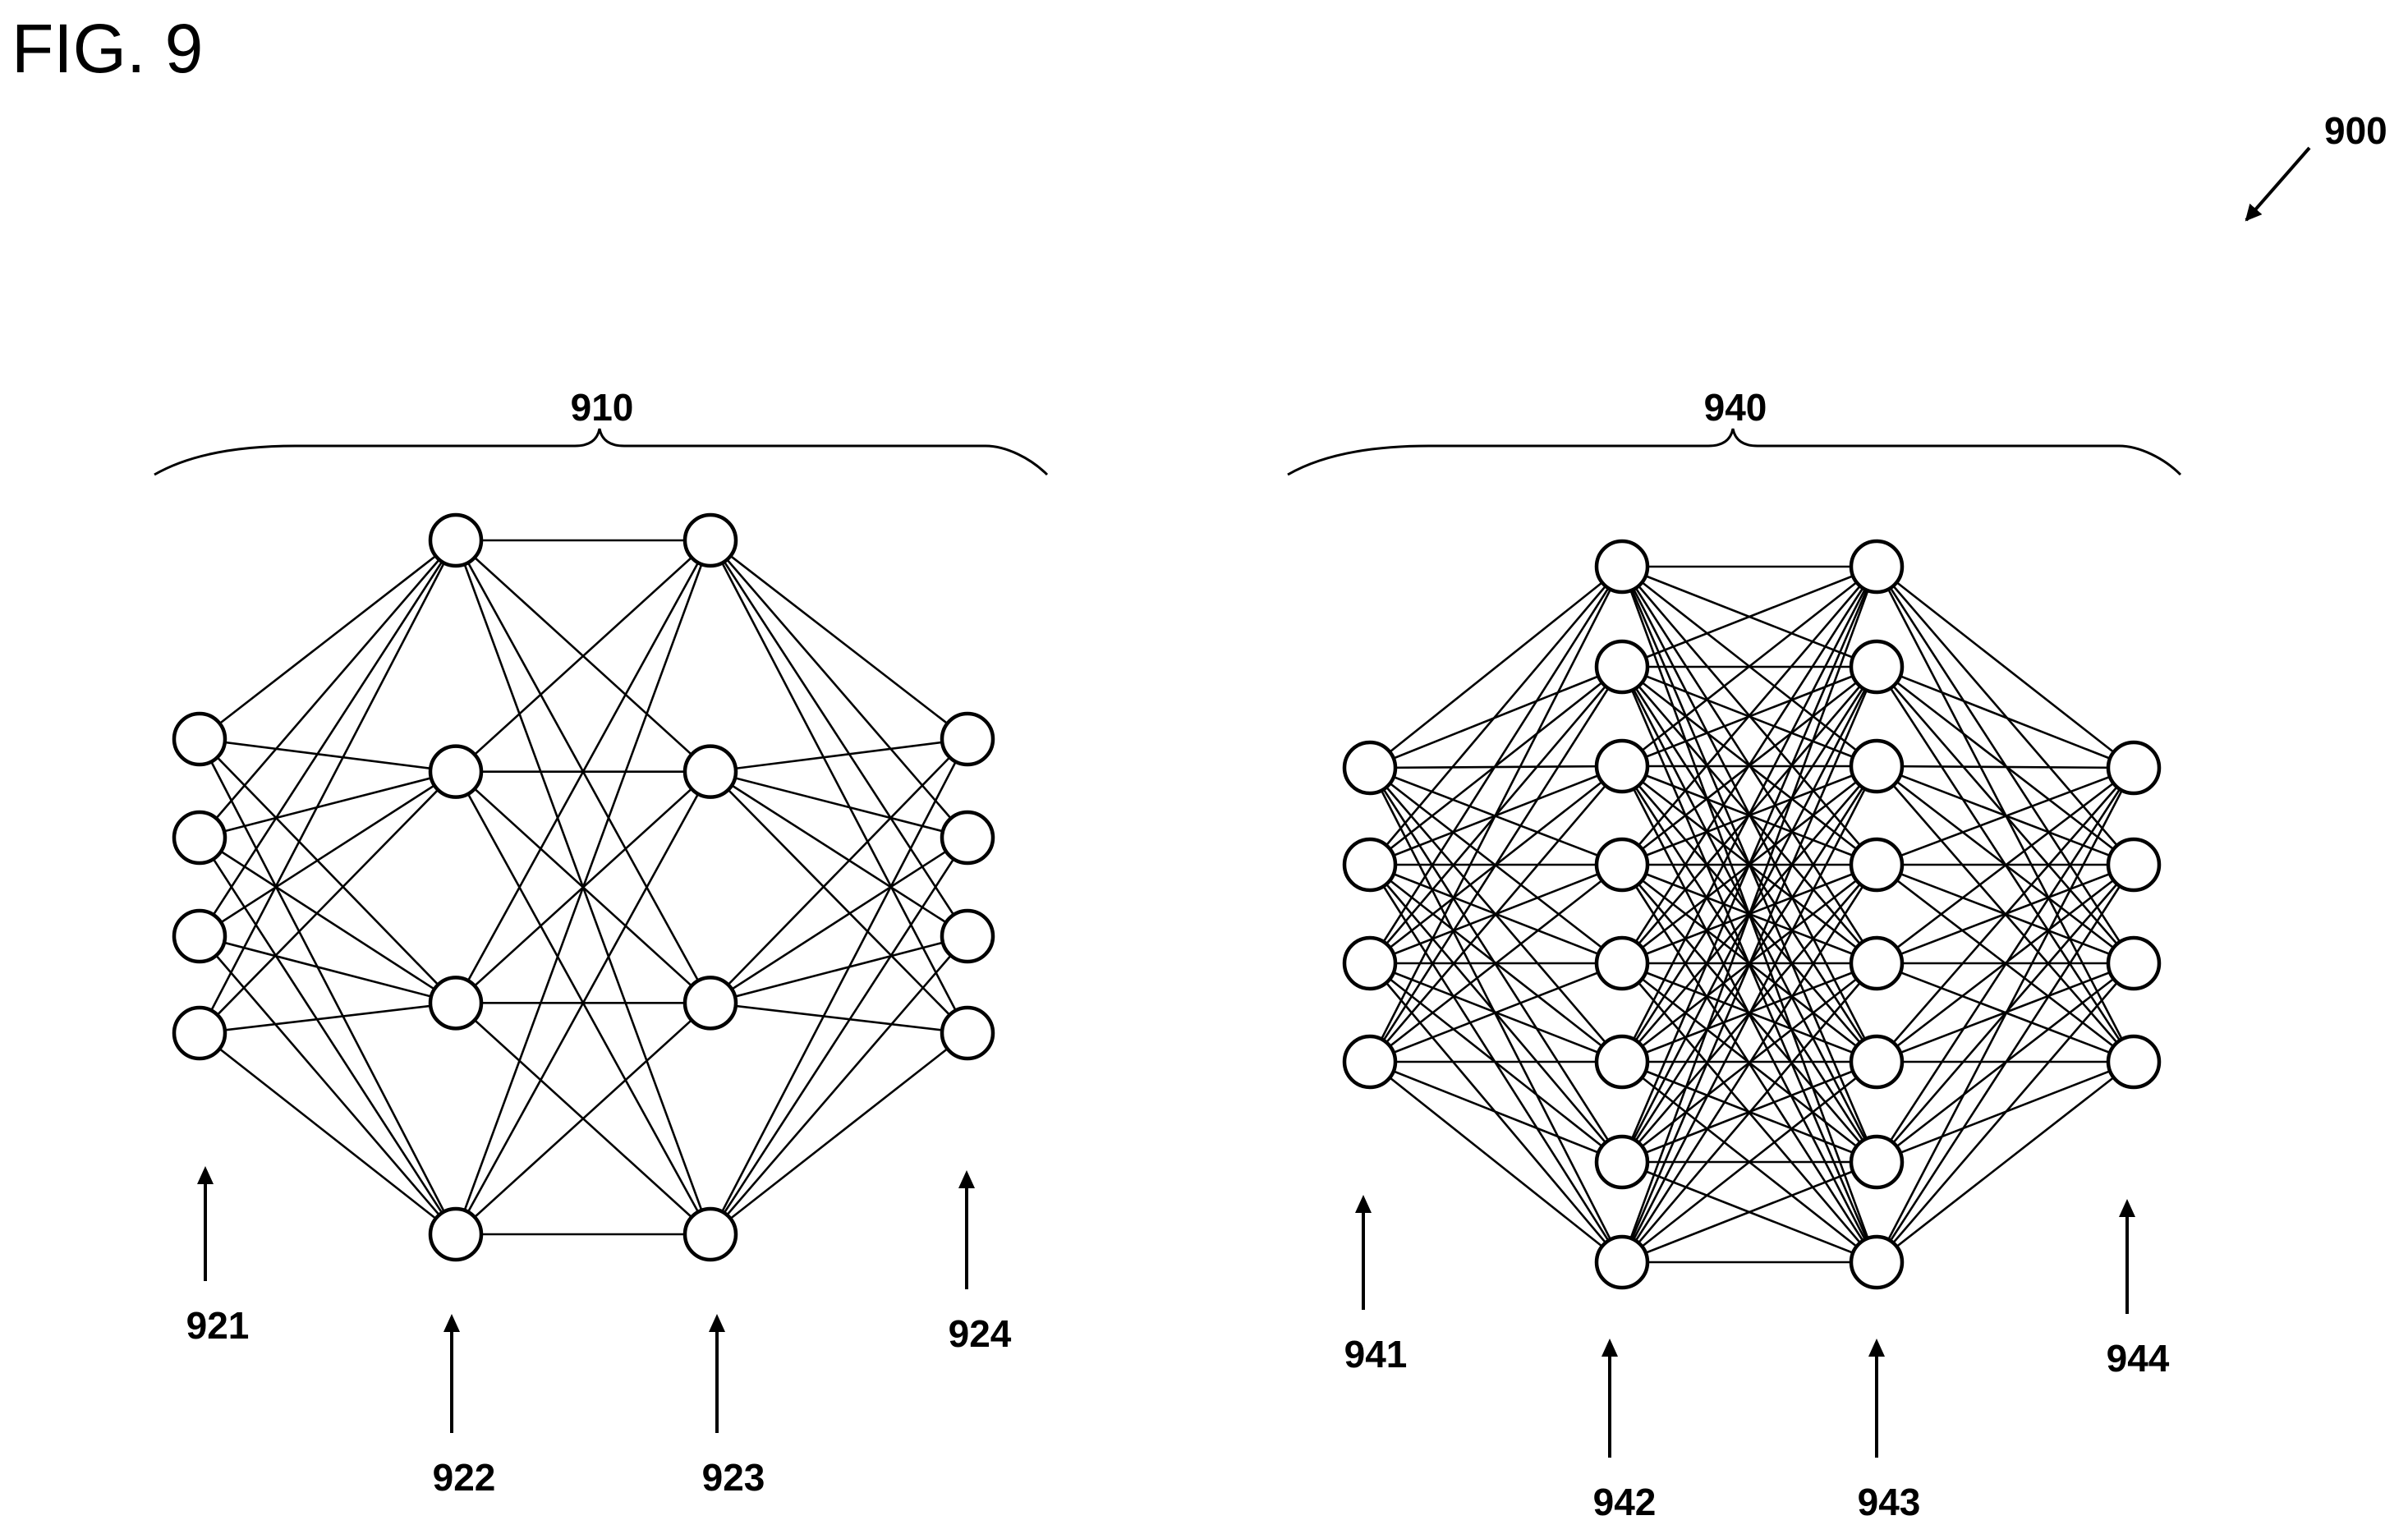  I want to click on figure-reference-arrow, so click(2277, 184).